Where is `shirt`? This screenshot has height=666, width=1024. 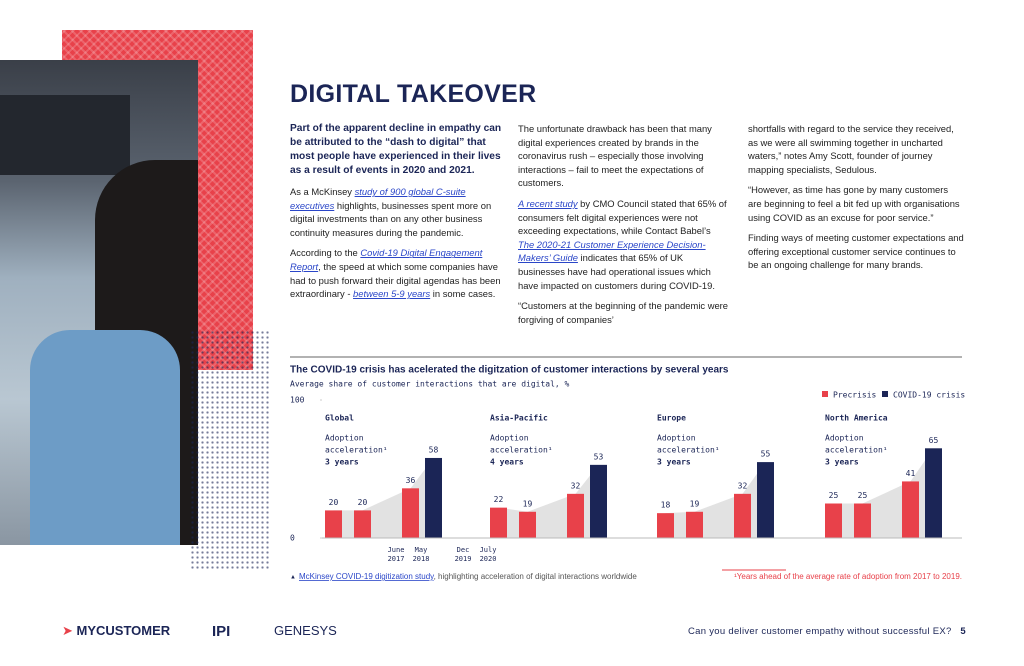
shirt is located at coordinates (105, 437).